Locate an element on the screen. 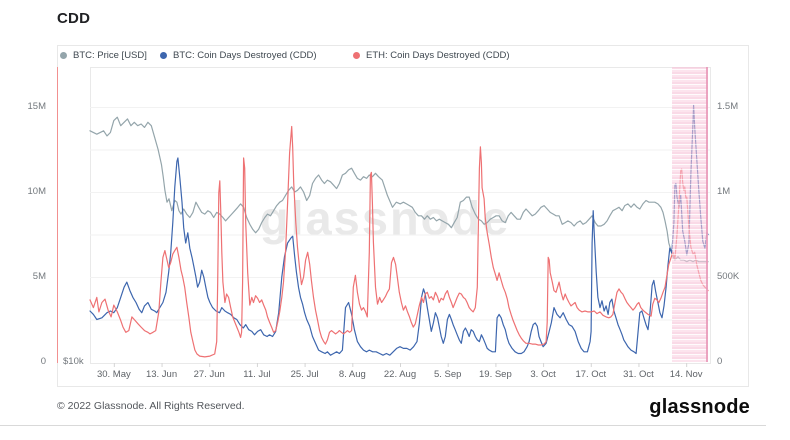  copyright-text: © 2022 Glassnode. All Rights Reserved. is located at coordinates (151, 406).